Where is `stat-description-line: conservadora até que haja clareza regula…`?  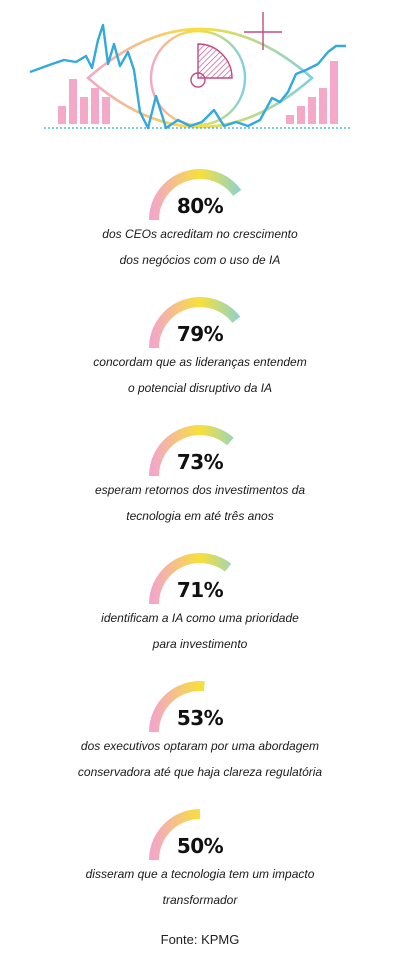
stat-description-line: conservadora até que haja clareza regula… is located at coordinates (200, 772).